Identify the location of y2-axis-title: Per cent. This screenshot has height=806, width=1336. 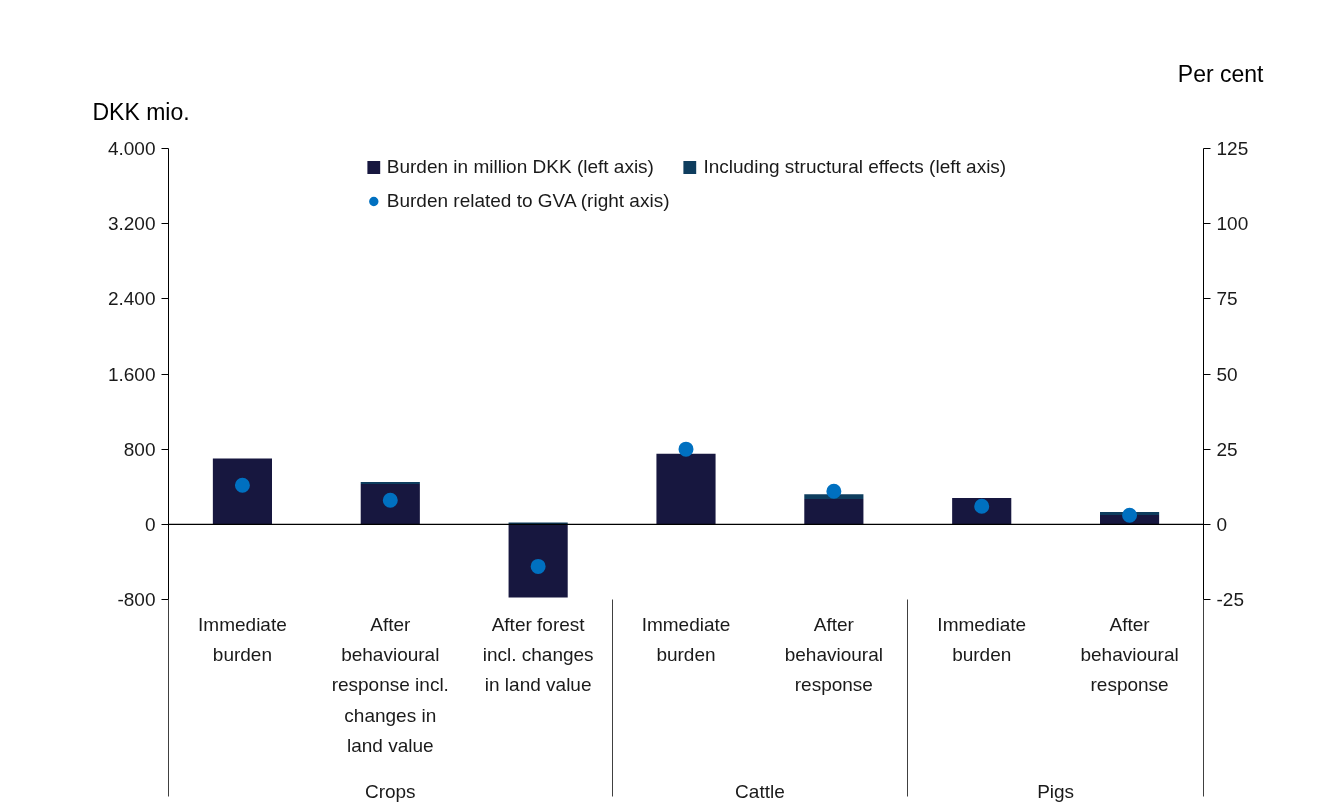
(1221, 73).